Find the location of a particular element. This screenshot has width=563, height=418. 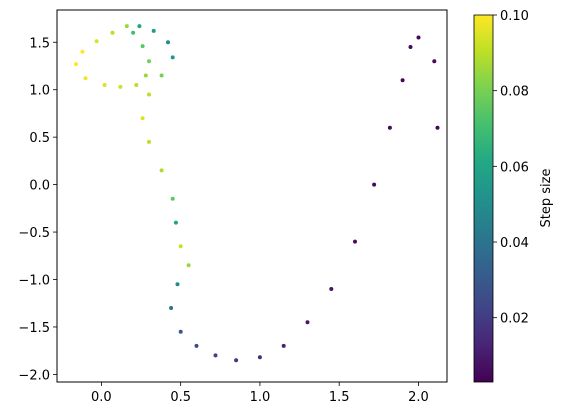

y-tick-label: 0.0 is located at coordinates (39, 186).